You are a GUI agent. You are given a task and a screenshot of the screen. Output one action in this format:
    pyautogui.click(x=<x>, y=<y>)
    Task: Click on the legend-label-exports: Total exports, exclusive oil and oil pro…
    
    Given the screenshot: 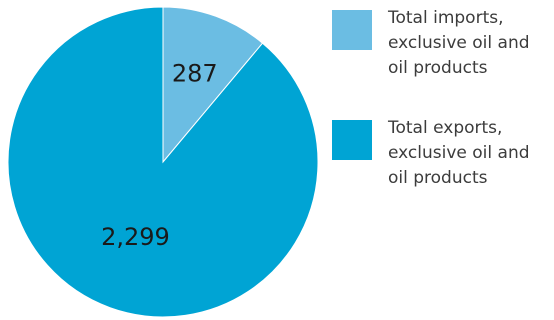 What is the action you would take?
    pyautogui.click(x=459, y=153)
    